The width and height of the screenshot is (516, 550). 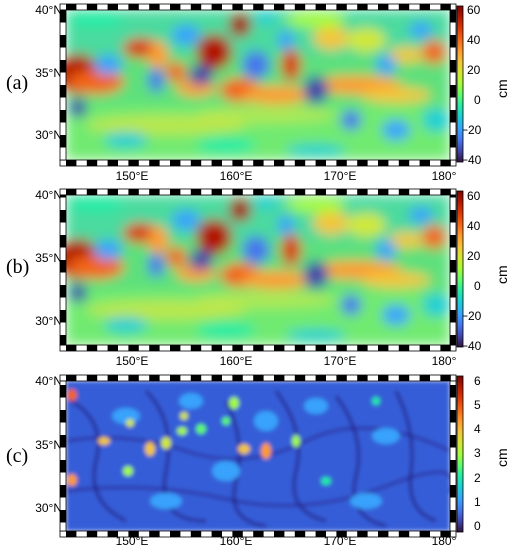 I want to click on cb-tick-c-5: 1, so click(x=477, y=502).